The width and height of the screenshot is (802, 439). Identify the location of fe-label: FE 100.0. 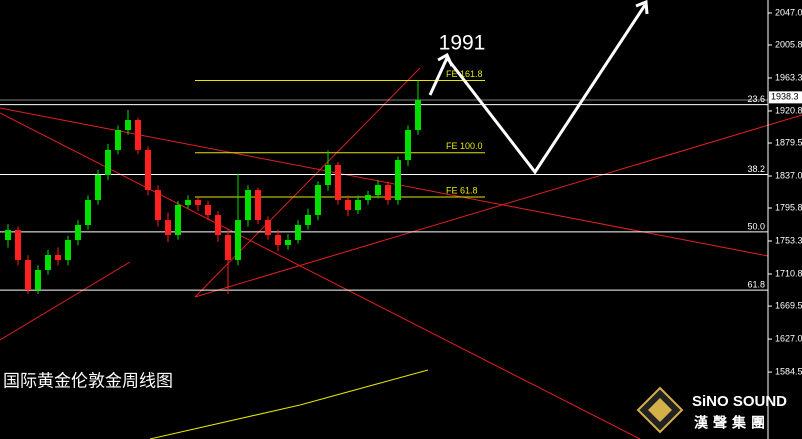
(464, 146).